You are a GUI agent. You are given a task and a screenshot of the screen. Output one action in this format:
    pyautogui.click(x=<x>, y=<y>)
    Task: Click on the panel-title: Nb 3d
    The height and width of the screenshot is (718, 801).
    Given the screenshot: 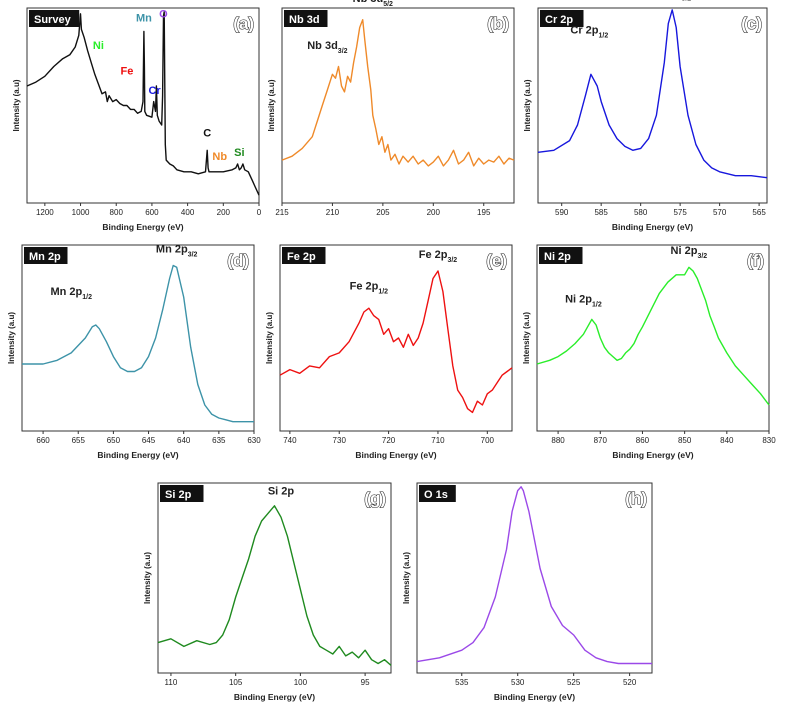 What is the action you would take?
    pyautogui.click(x=304, y=20)
    